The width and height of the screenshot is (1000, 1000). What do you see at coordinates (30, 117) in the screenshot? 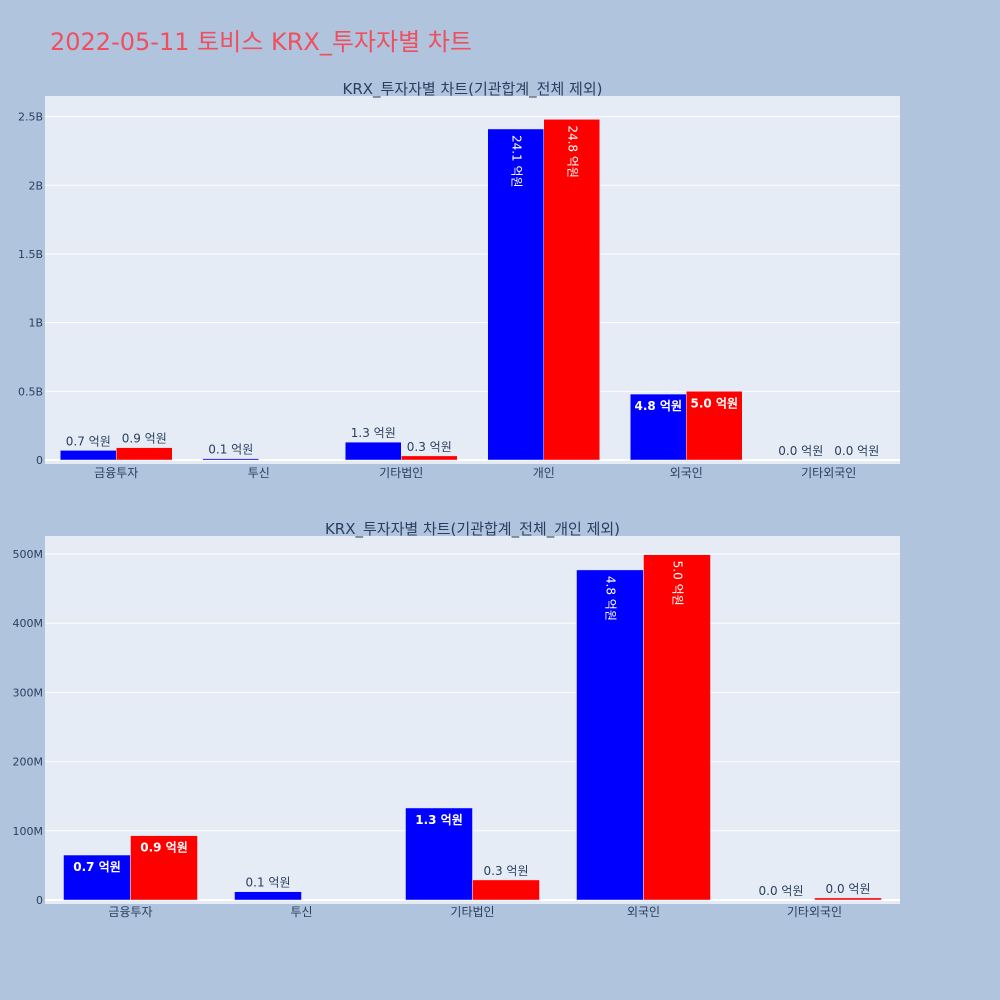
I see `y-tick-label: 2.5B` at bounding box center [30, 117].